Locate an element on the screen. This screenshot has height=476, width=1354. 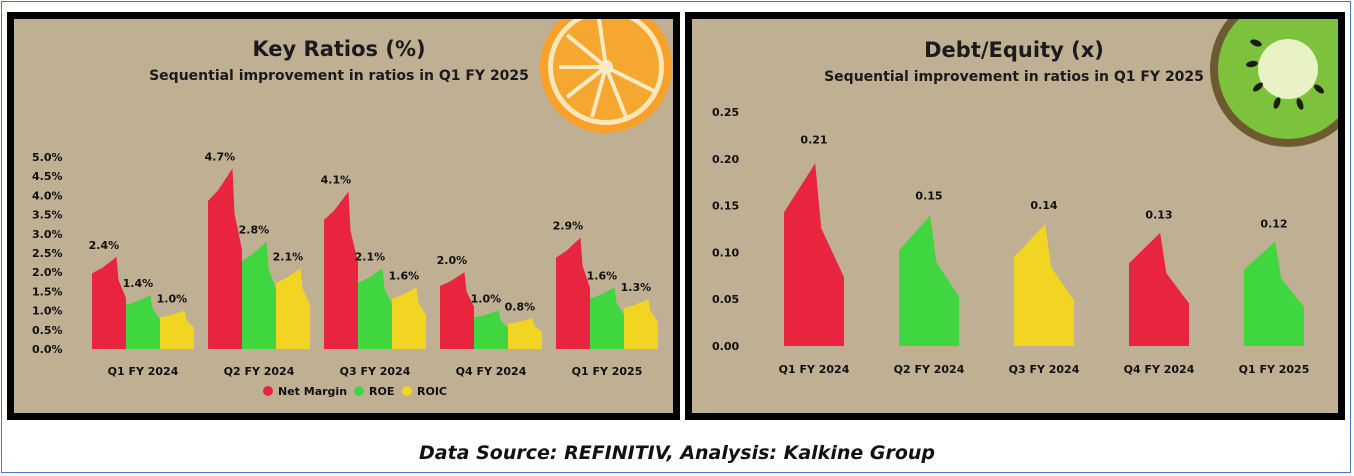
y-tick-label: 0.00 is located at coordinates (725, 346).